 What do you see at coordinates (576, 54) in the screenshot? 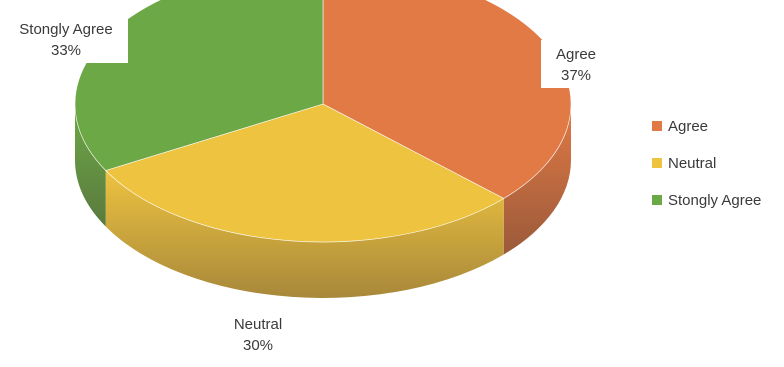
I see `data-label-category-agree: Agree` at bounding box center [576, 54].